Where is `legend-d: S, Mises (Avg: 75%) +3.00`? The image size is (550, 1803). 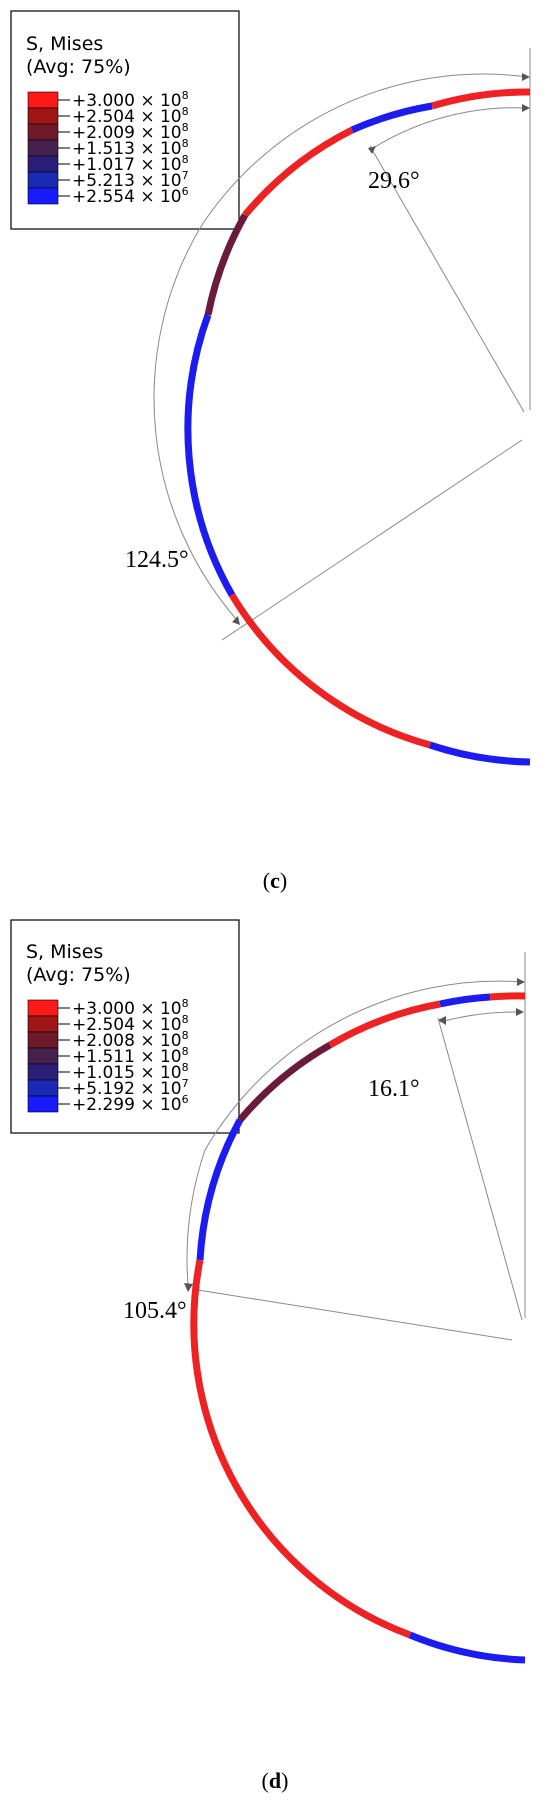
legend-d: S, Mises (Avg: 75%) +3.00 is located at coordinates (125, 1026).